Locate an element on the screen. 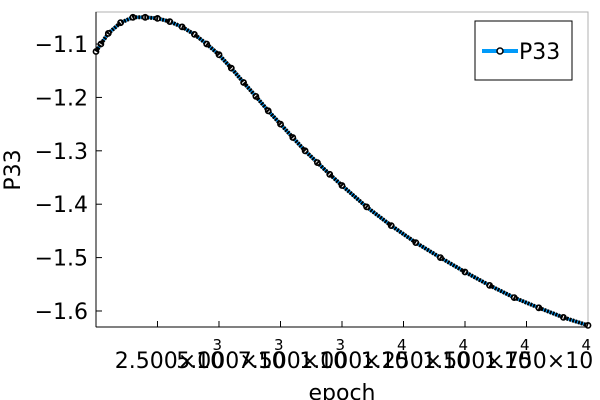 This screenshot has height=400, width=600. y-tick-label: −1.6 is located at coordinates (61, 312).